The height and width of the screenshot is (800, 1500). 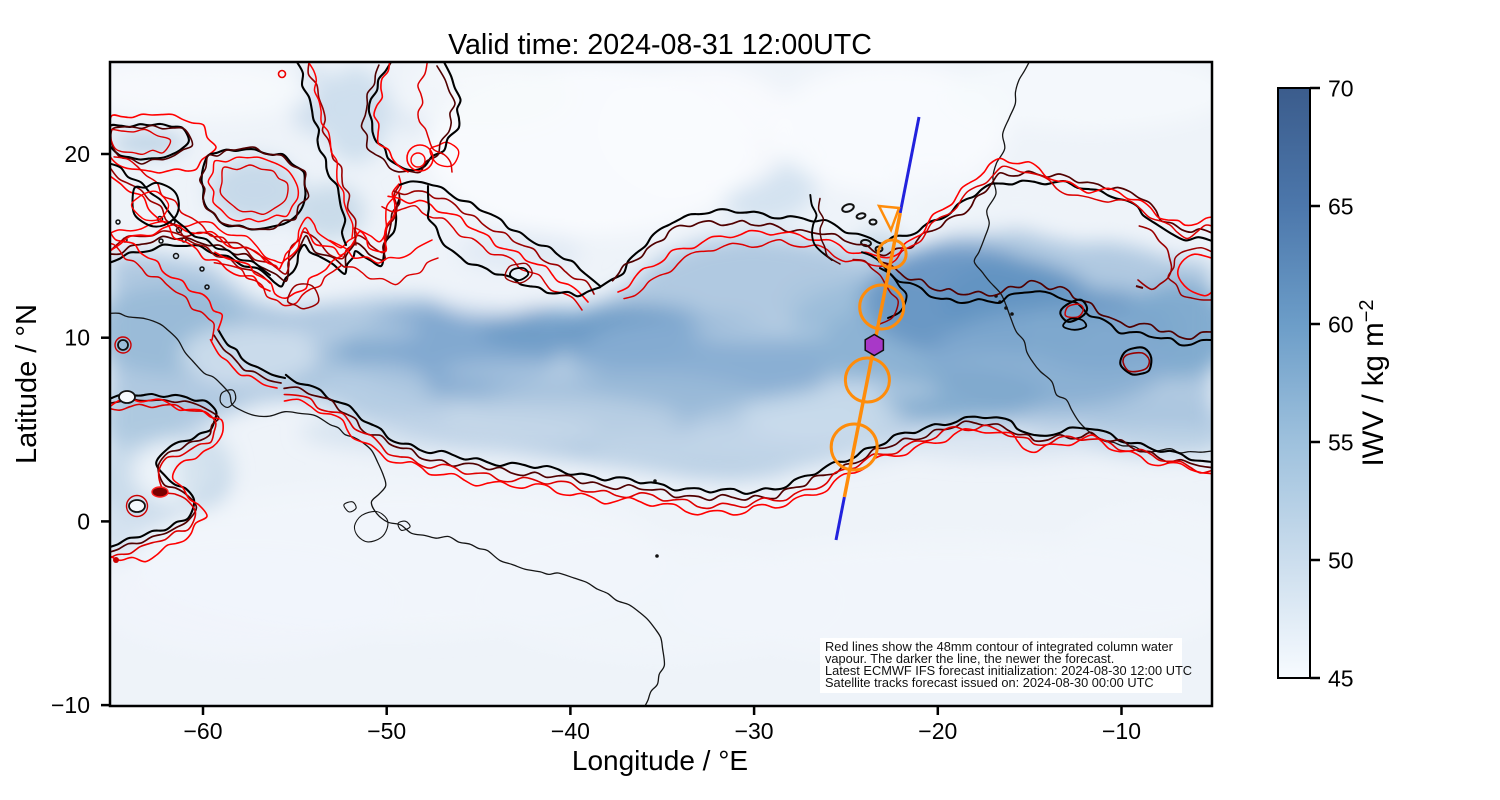 I want to click on svg-text: −60, so click(x=202, y=731).